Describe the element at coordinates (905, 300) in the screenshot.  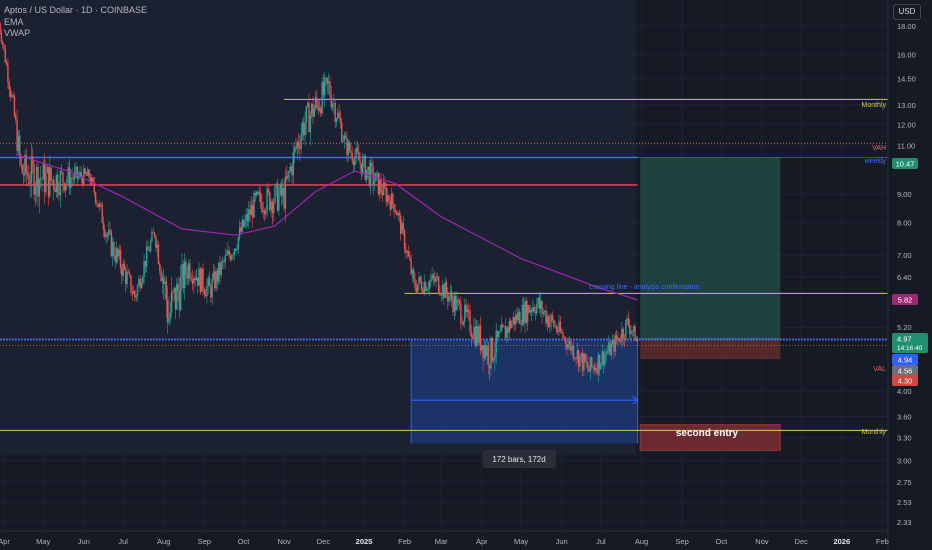
I see `ema-price-tag: 5.82` at that location.